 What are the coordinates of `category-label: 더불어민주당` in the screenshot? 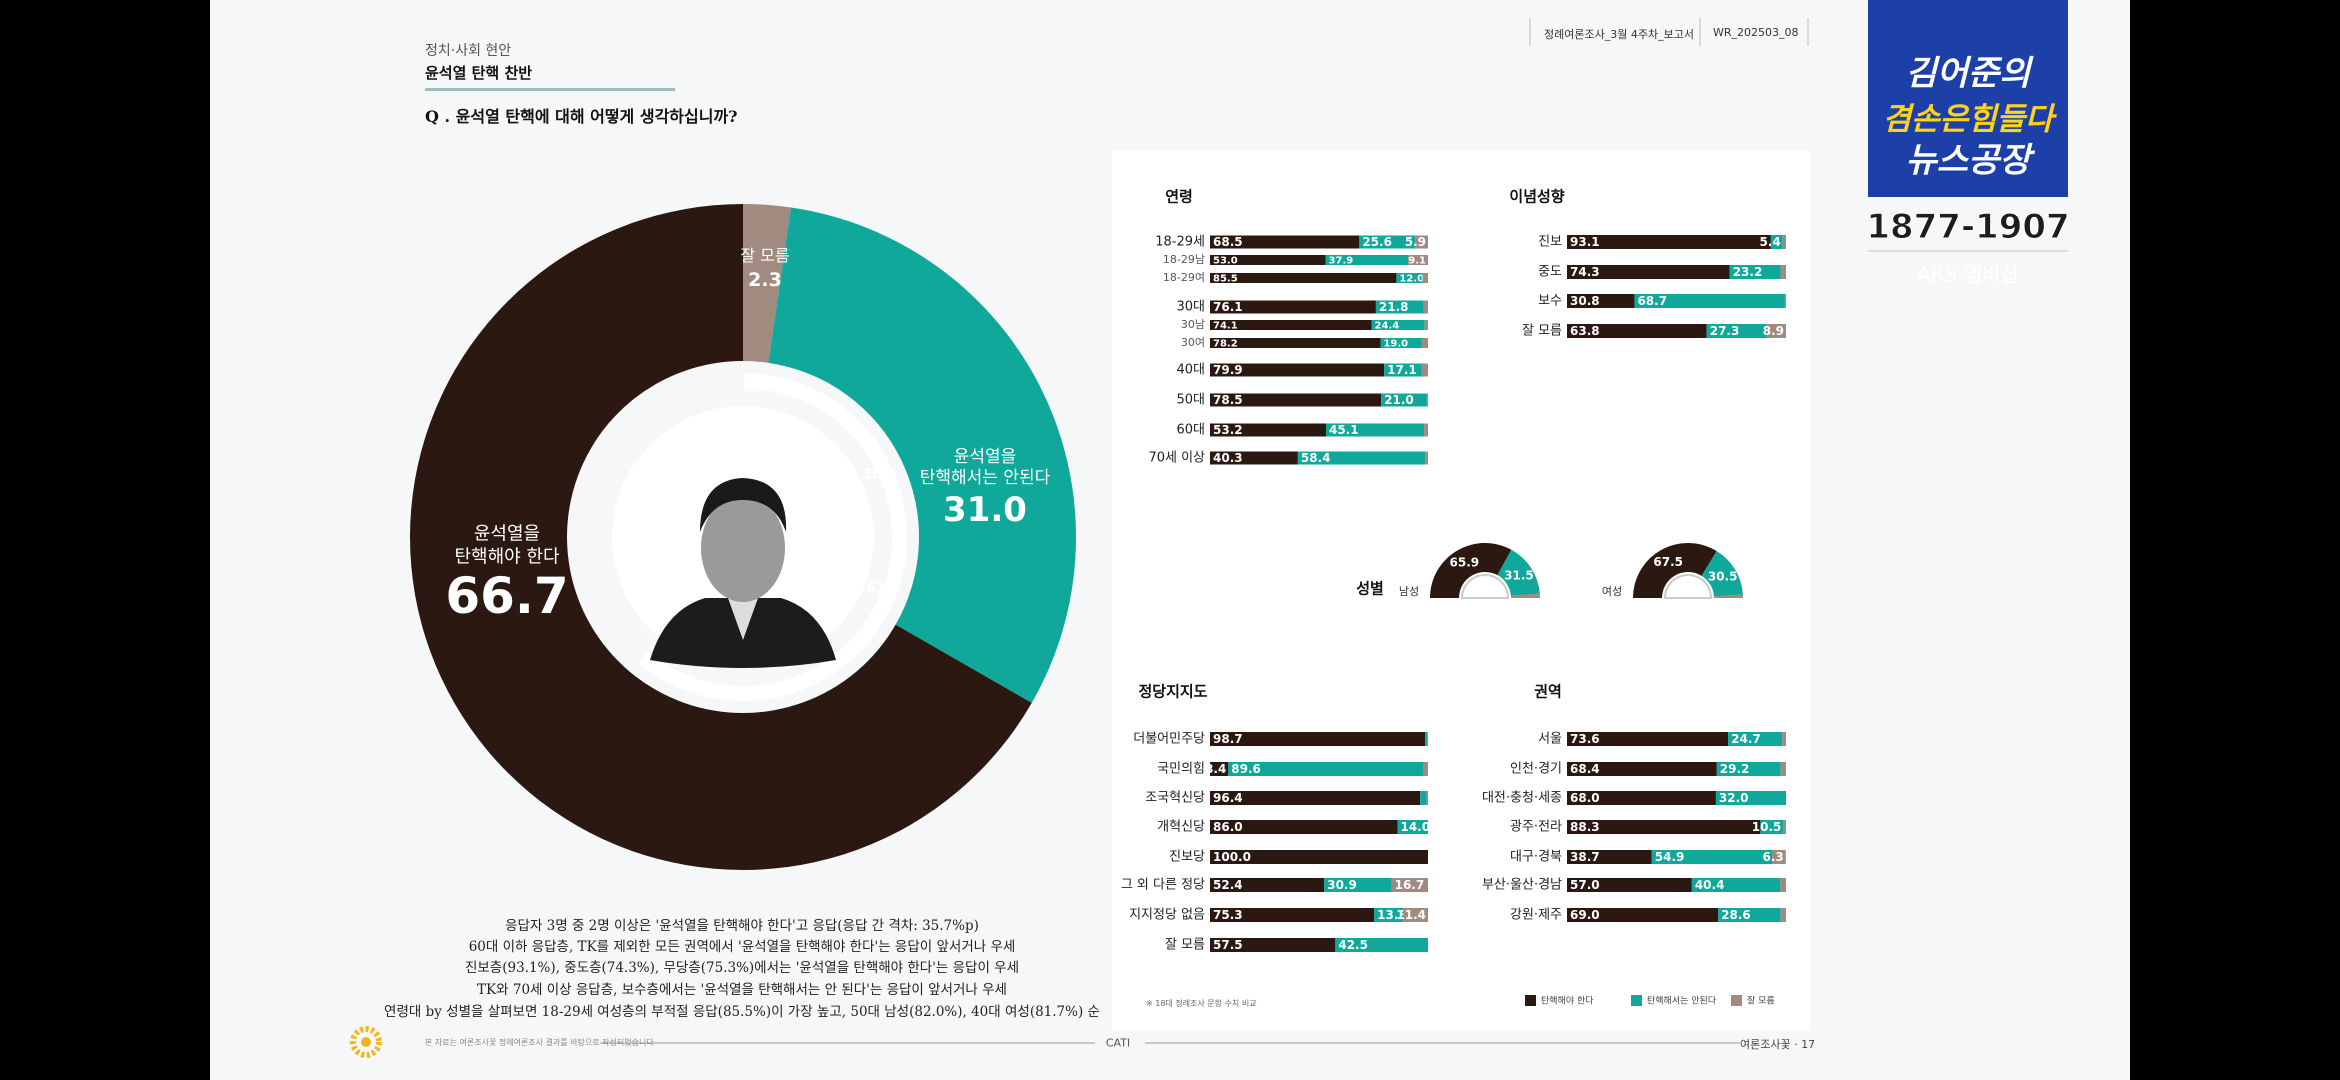 It's located at (1169, 739).